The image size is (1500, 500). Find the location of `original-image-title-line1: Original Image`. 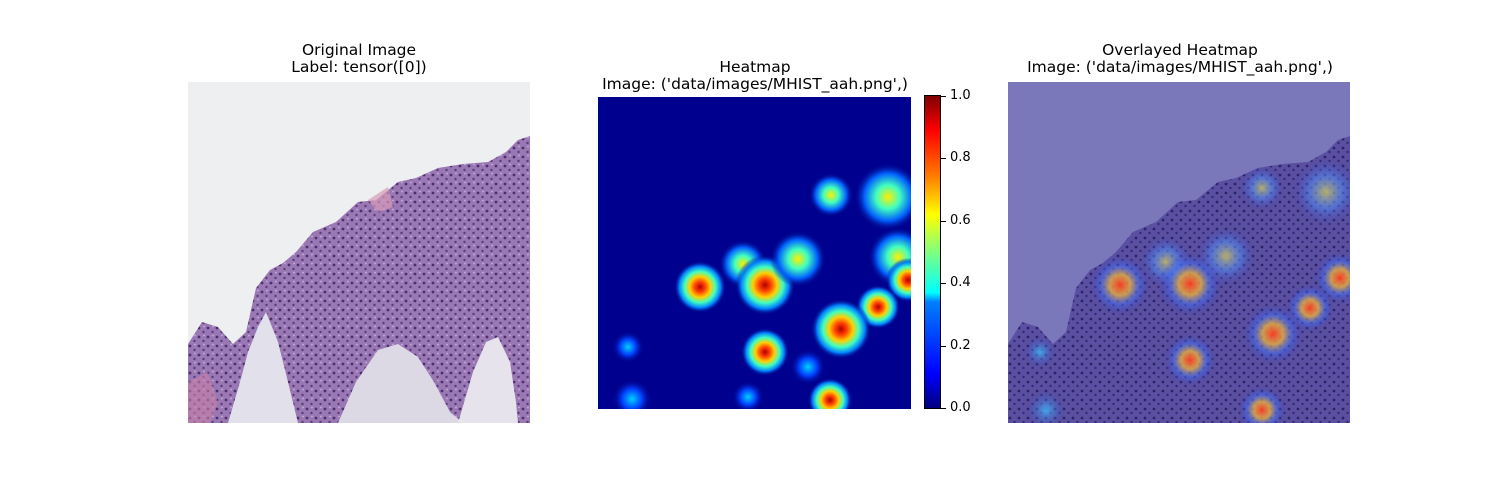

original-image-title-line1: Original Image is located at coordinates (359, 50).